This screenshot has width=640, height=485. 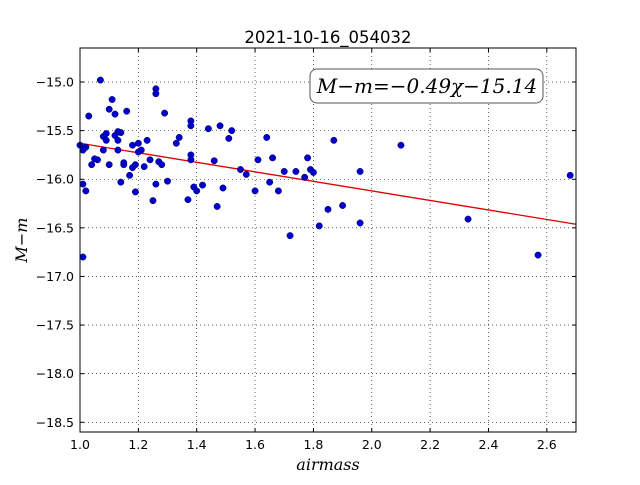 I want to click on x-tick-label: 1.2, so click(x=138, y=444).